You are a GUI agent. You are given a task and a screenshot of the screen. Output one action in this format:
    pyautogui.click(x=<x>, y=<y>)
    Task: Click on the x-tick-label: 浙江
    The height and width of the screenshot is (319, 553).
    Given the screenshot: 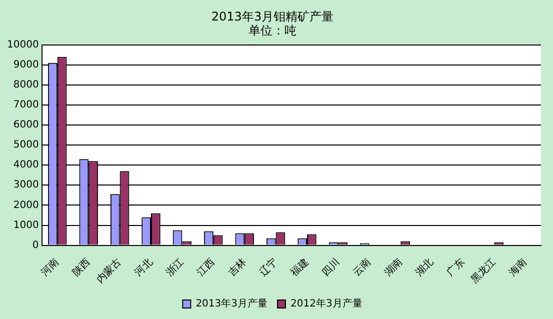 What is the action you would take?
    pyautogui.click(x=175, y=267)
    